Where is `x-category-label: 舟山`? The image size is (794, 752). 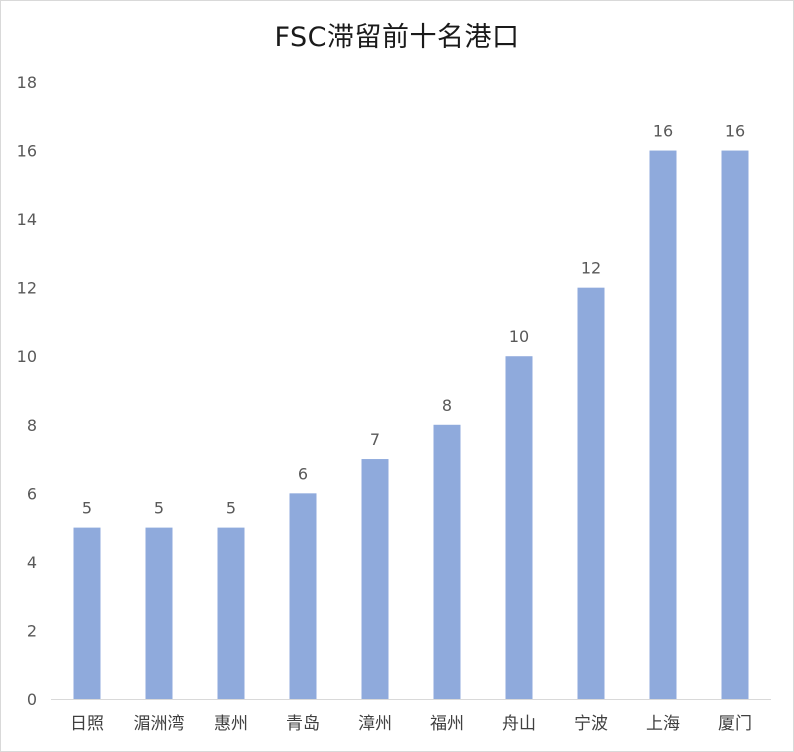
x-category-label: 舟山 is located at coordinates (519, 724).